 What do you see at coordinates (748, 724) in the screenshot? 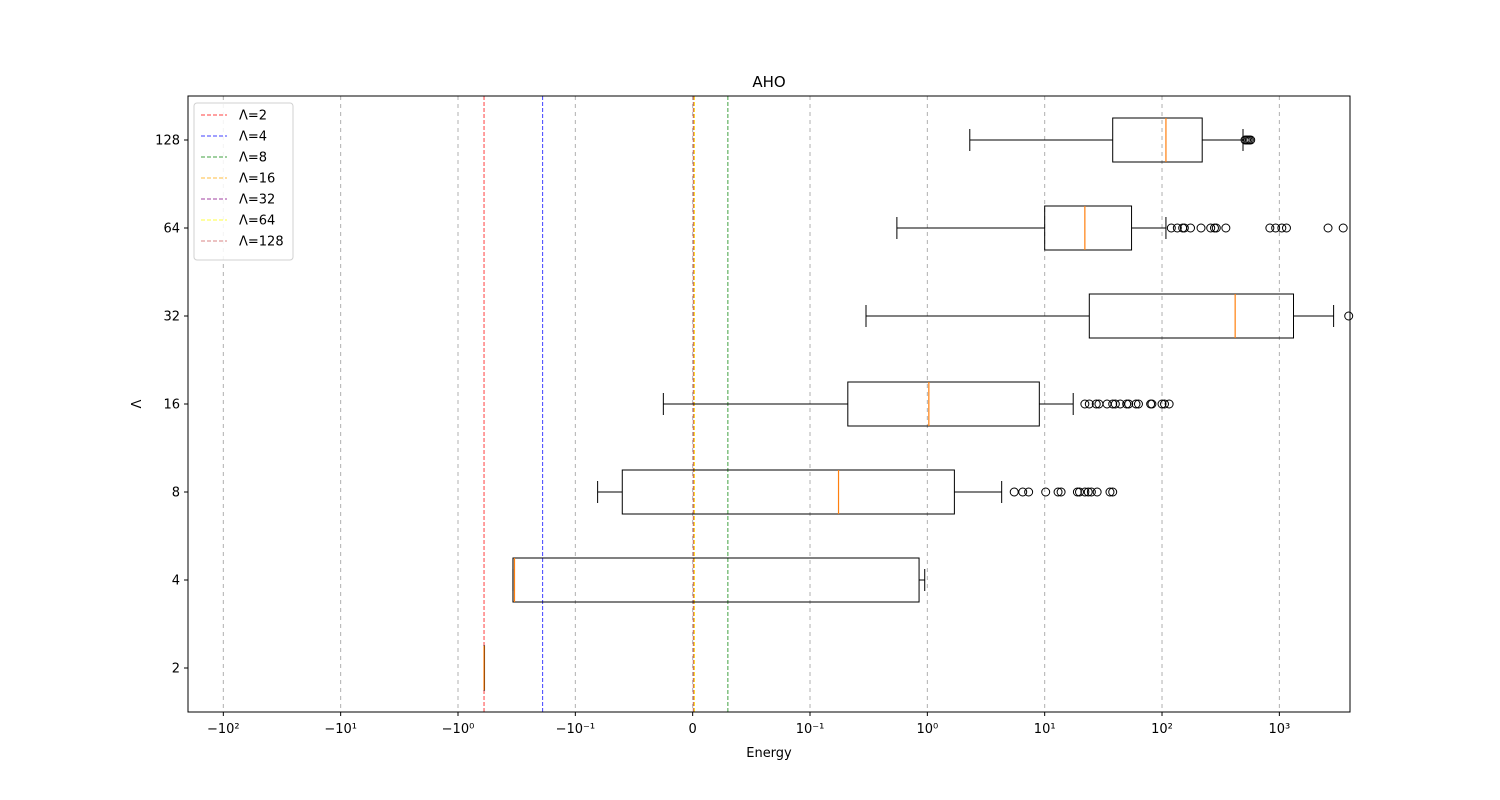
I see `x-axis-ticks: −10² −10¹ −10⁰ −10⁻¹ 0 10⁻¹ 10⁰ 10¹ 10² 10³` at bounding box center [748, 724].